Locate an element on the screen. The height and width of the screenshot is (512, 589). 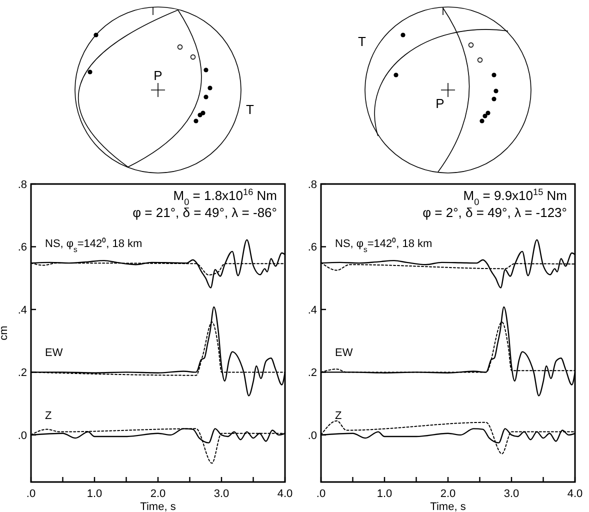
chart-title: M$_{0}$ = 1.8x10$^{16}$ Nm is located at coordinates (225, 197).